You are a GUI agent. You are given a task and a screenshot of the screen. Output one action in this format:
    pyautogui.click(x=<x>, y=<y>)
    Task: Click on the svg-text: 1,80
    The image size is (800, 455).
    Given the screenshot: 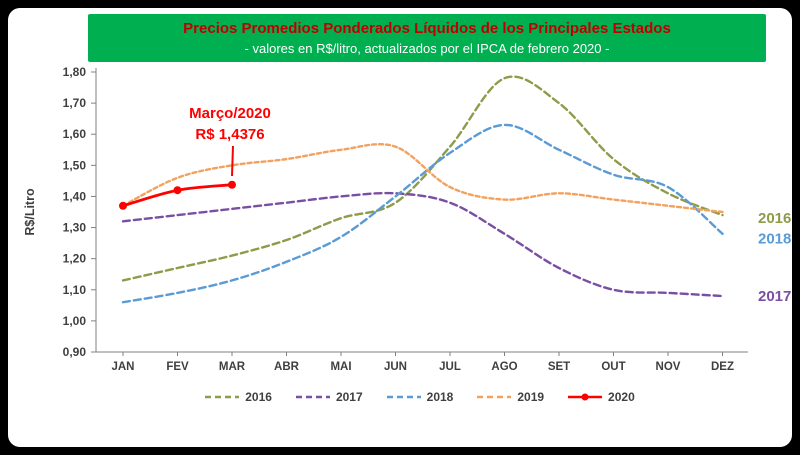 What is the action you would take?
    pyautogui.click(x=75, y=72)
    